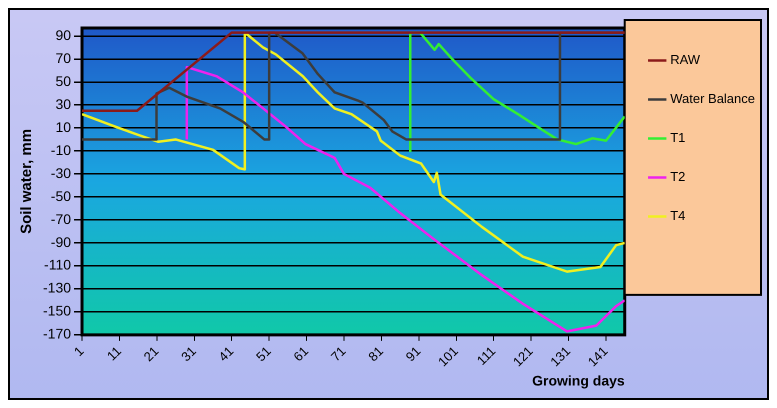 The width and height of the screenshot is (777, 408). I want to click on y-tick-label: -70, so click(61, 218).